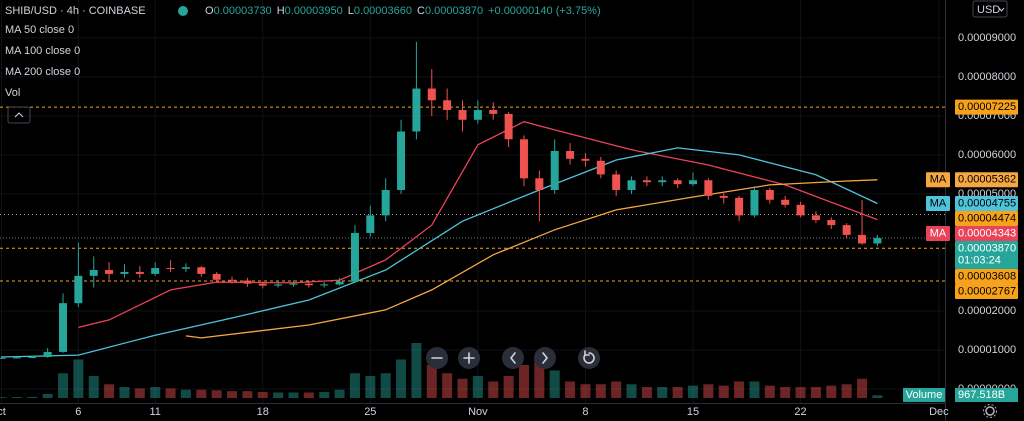  I want to click on ma-tag-label: MA, so click(938, 203).